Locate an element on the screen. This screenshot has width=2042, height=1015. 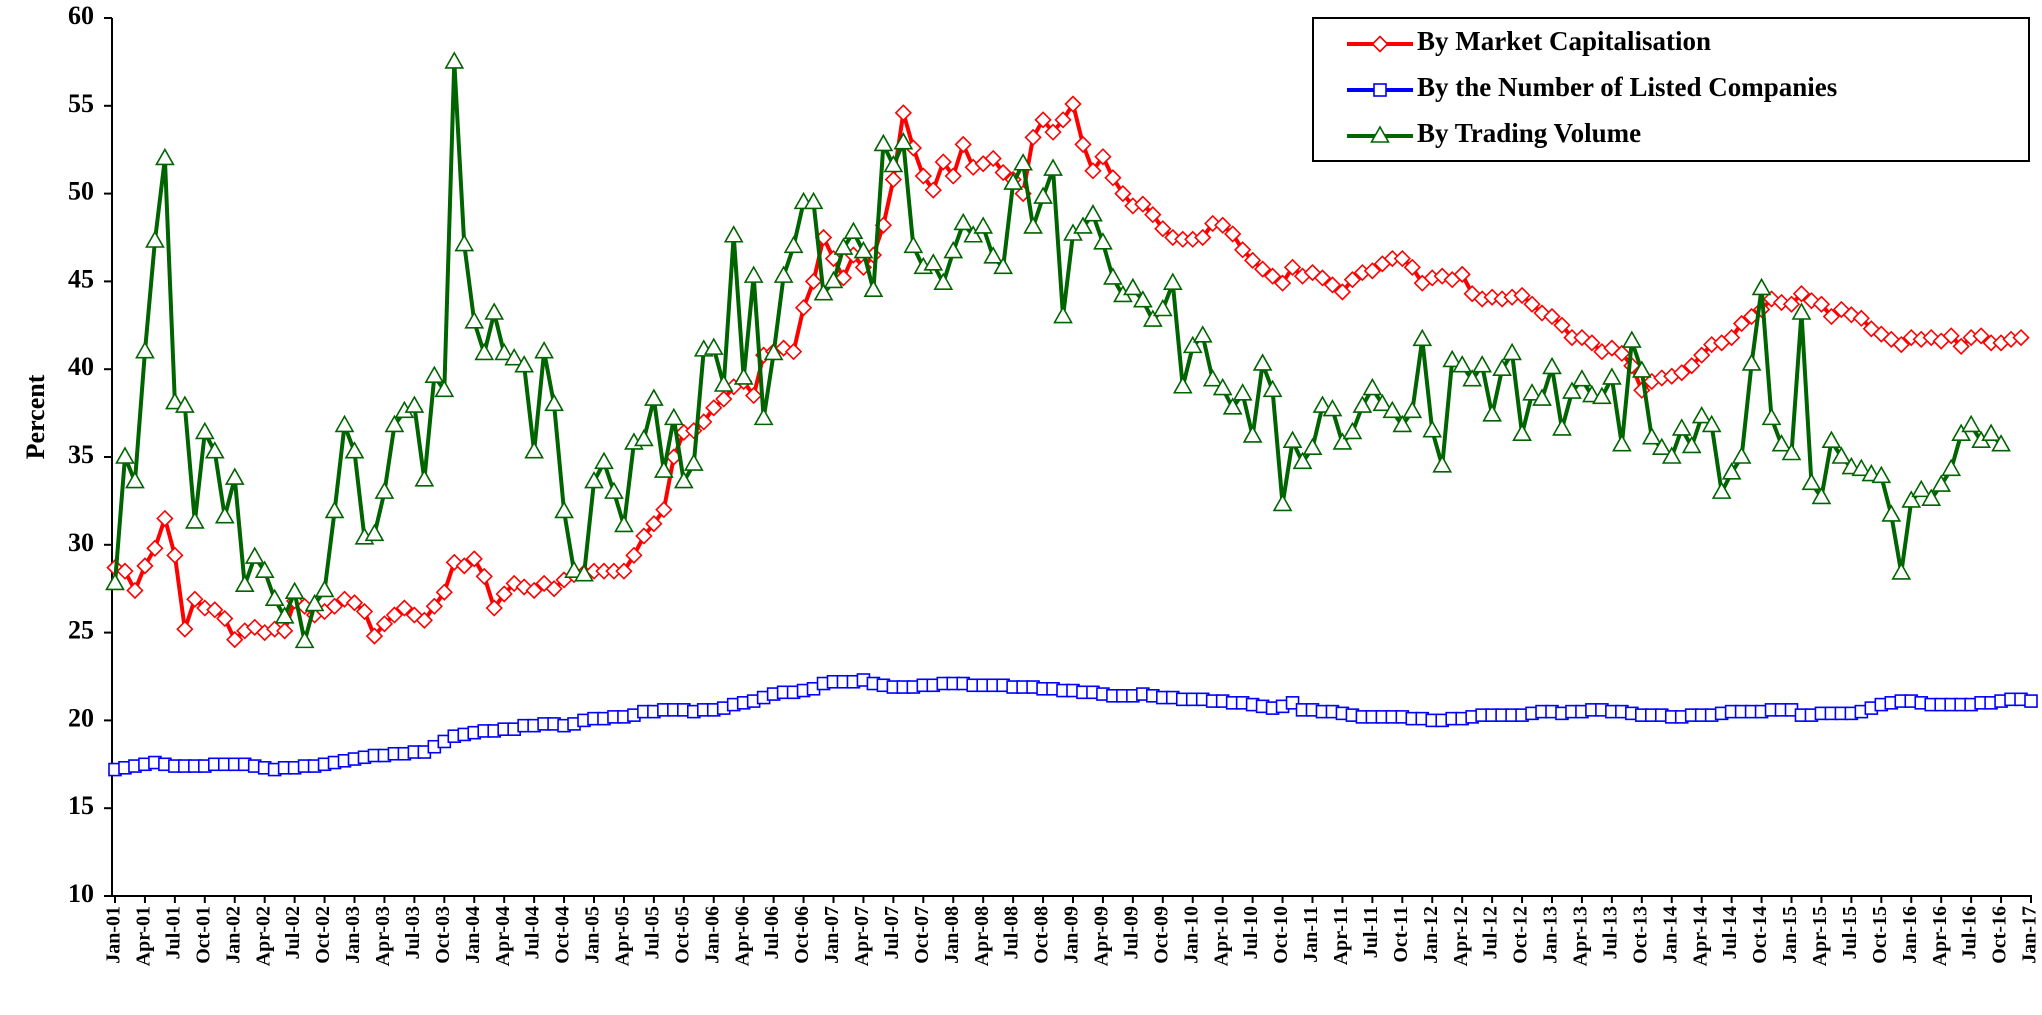
x-tick-label: Jul-14 is located at coordinates (1730, 932).